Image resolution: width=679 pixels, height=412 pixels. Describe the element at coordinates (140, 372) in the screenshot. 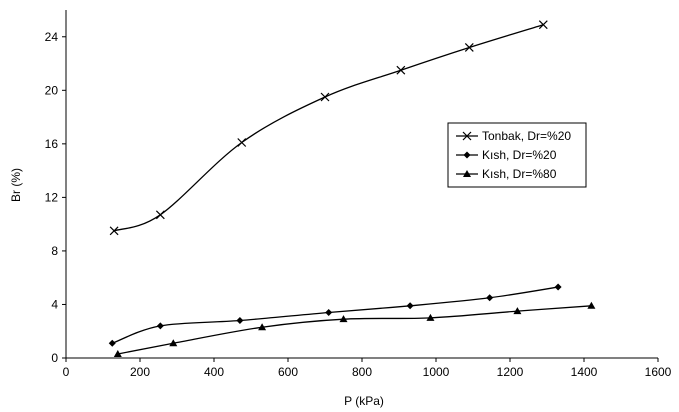

I see `x-tick-label: 200` at that location.